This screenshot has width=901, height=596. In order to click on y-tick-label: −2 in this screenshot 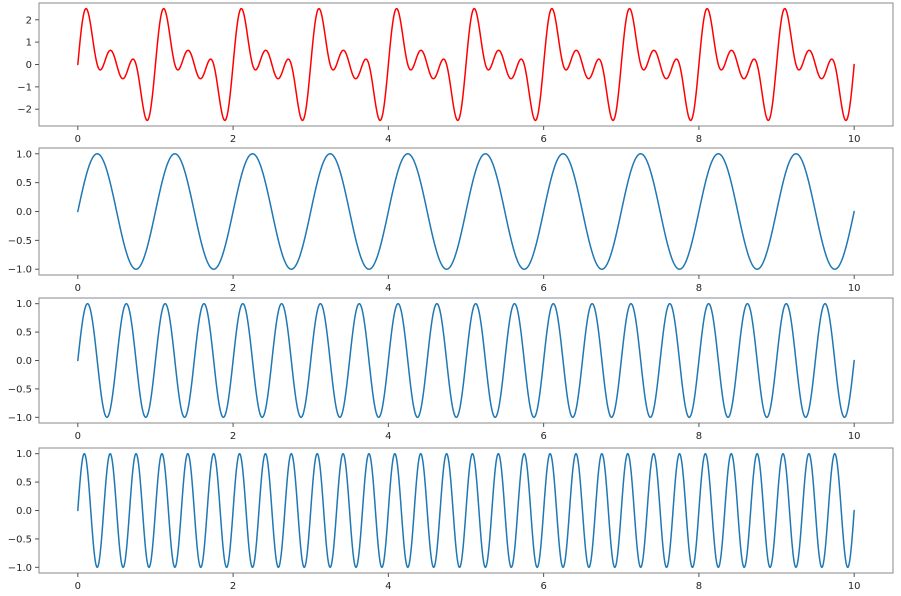, I will do `click(24, 110)`.